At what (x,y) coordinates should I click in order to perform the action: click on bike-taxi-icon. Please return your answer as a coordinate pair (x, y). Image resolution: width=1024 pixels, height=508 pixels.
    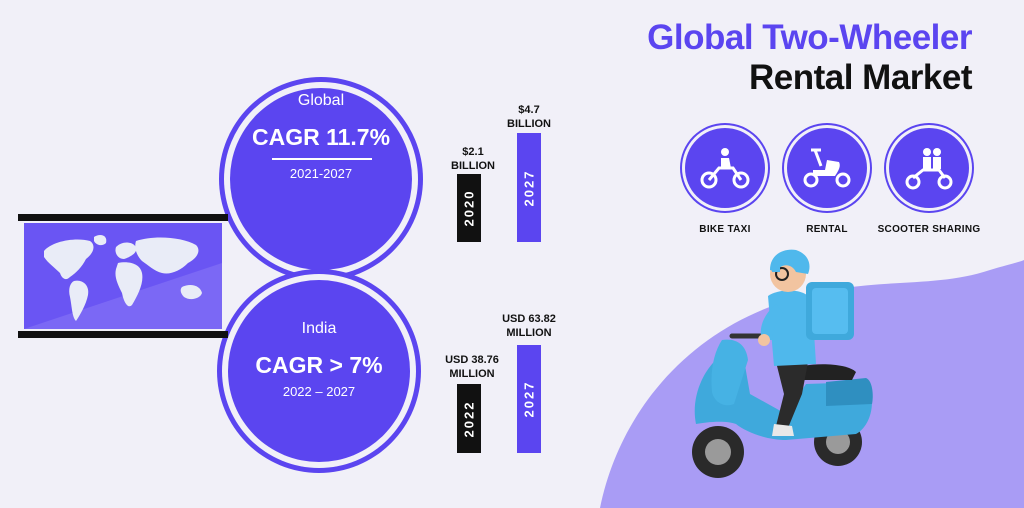
    Looking at the image, I should click on (725, 168).